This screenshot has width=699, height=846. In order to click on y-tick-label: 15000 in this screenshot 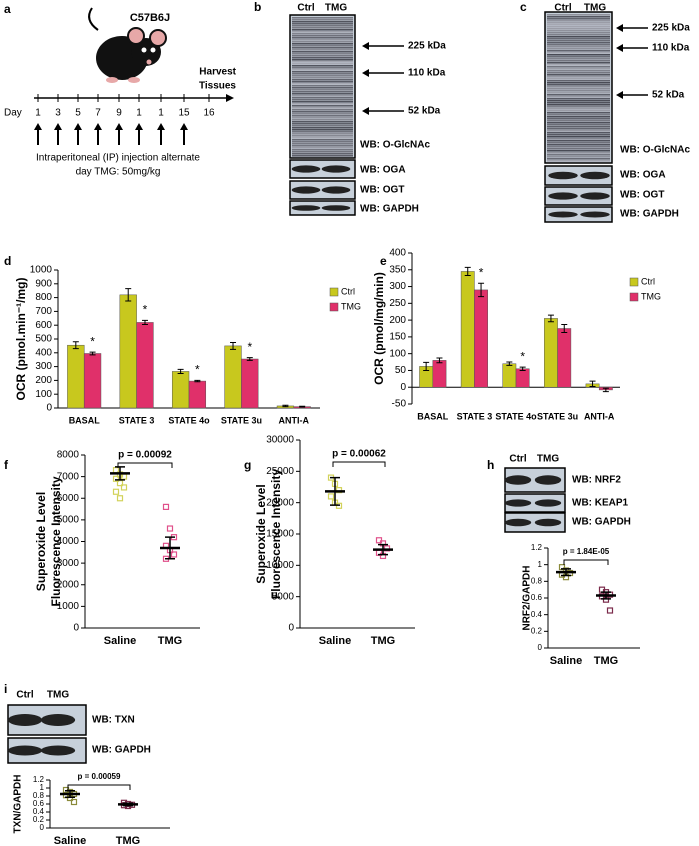, I will do `click(280, 534)`.